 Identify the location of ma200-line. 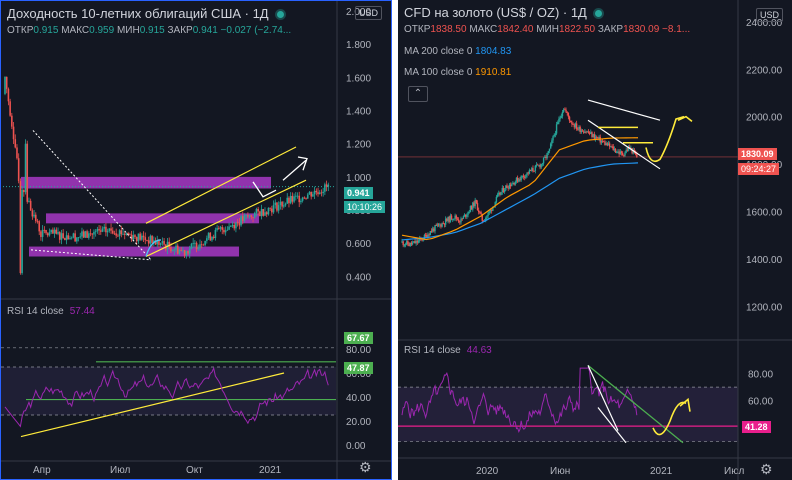
(520, 201).